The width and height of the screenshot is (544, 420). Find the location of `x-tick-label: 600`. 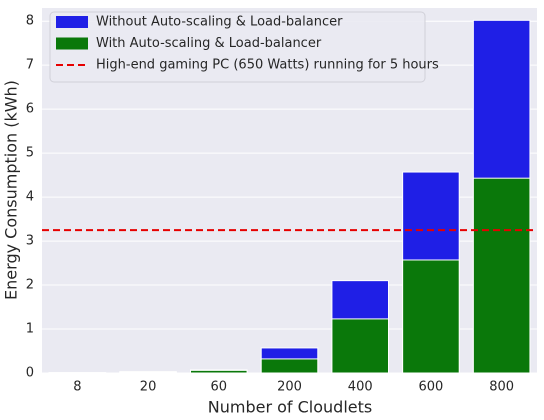

x-tick-label: 600 is located at coordinates (431, 387).